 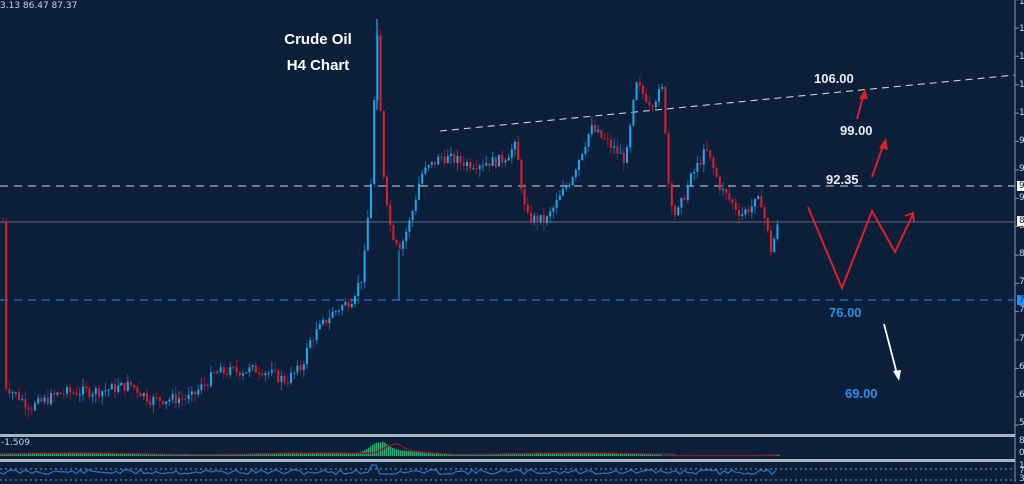 What do you see at coordinates (1020, 300) in the screenshot?
I see `support-price-tag: 76.18` at bounding box center [1020, 300].